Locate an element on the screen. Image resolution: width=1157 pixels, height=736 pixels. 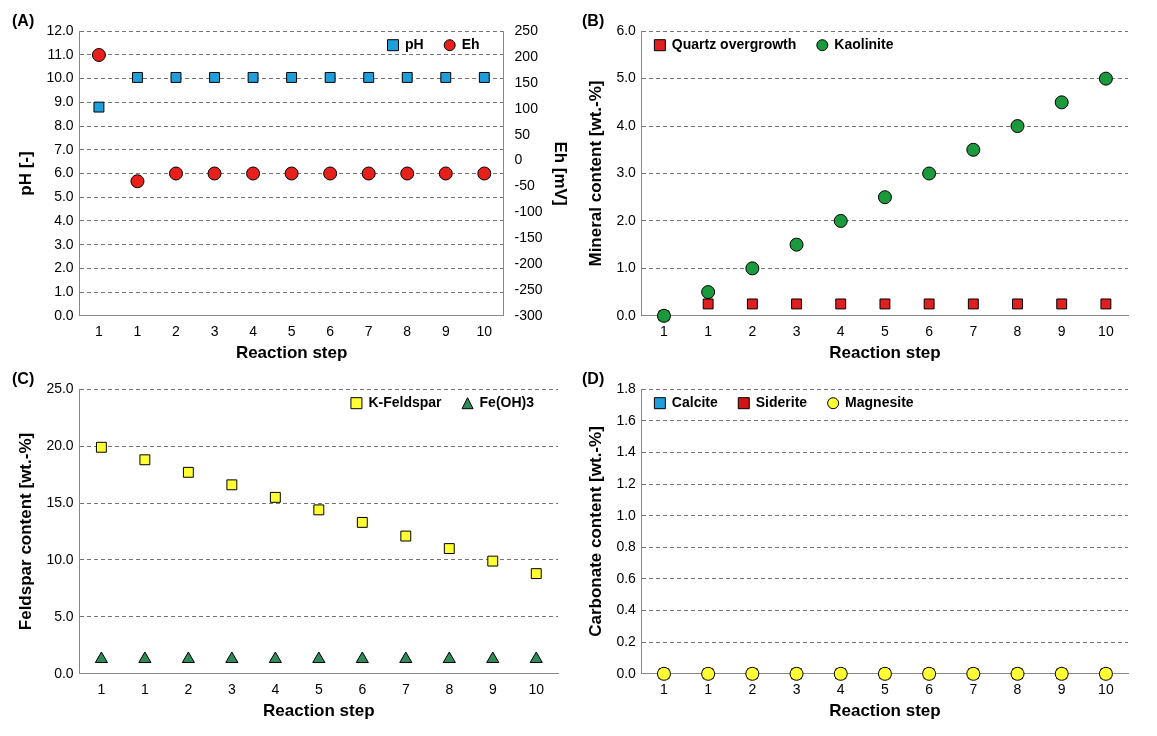
x-tick-label: 7 is located at coordinates (973, 331).